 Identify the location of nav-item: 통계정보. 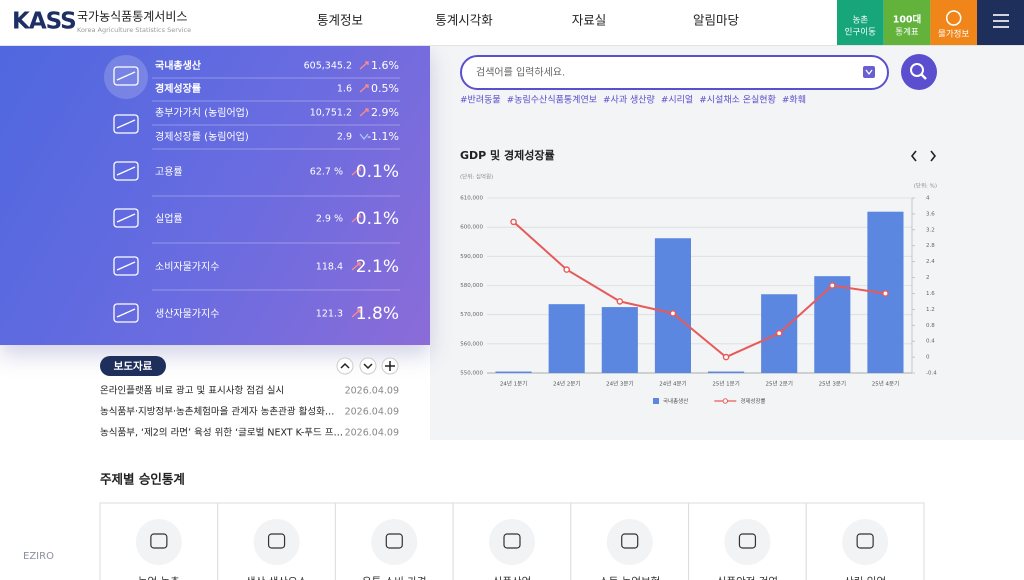
(340, 20).